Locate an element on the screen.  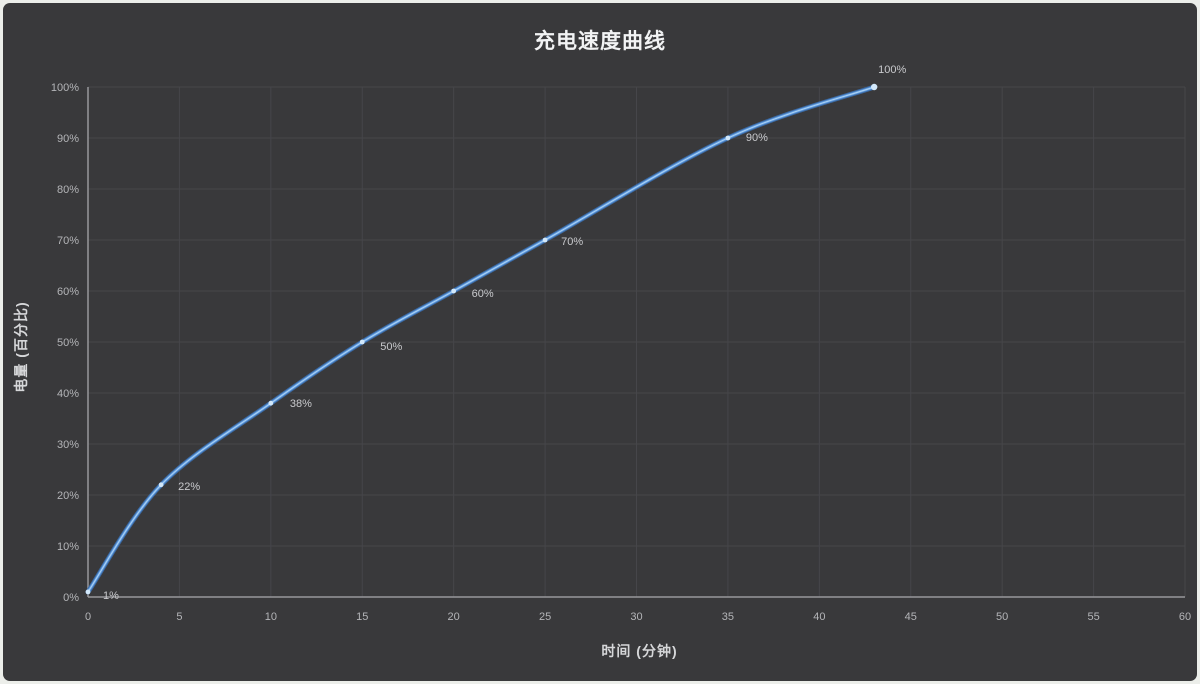
x-tick-label: 0 is located at coordinates (88, 617).